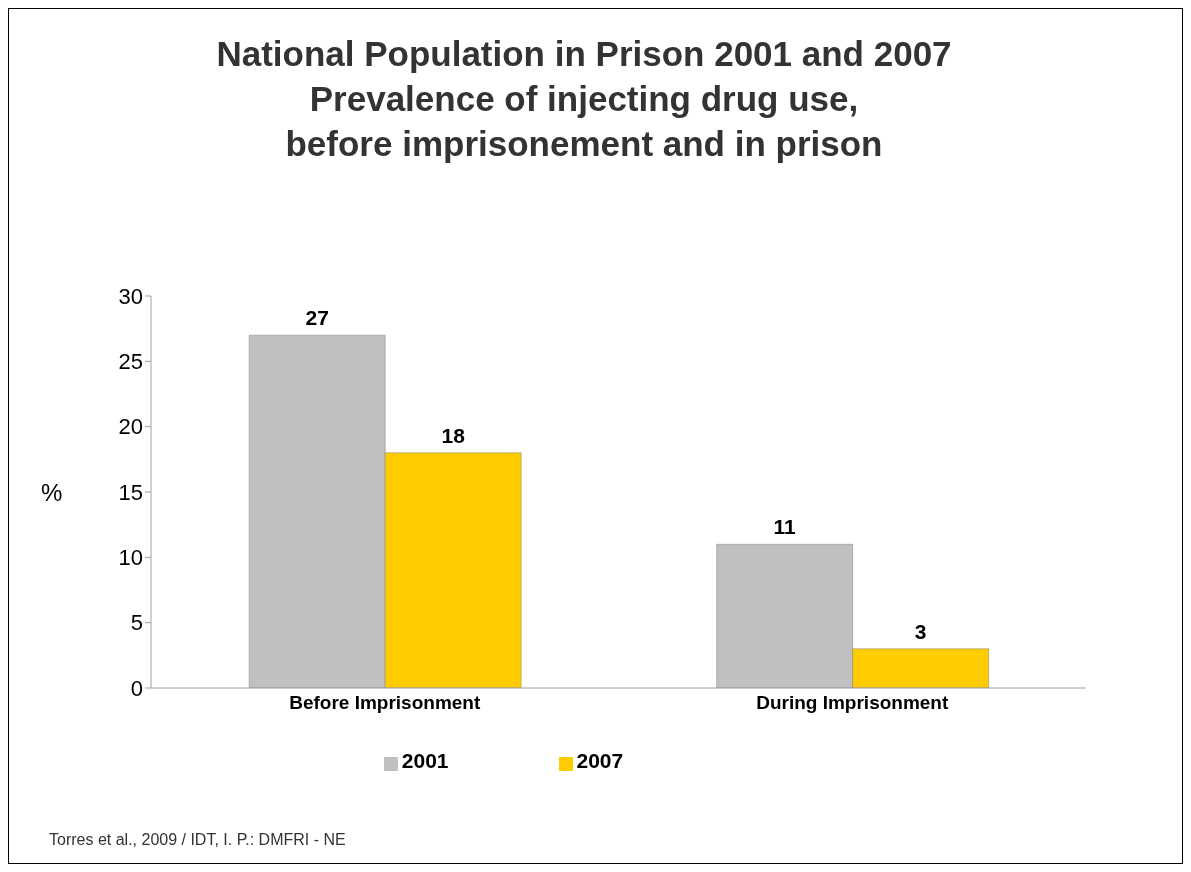 The width and height of the screenshot is (1191, 872). I want to click on legend-label: 2001, so click(425, 760).